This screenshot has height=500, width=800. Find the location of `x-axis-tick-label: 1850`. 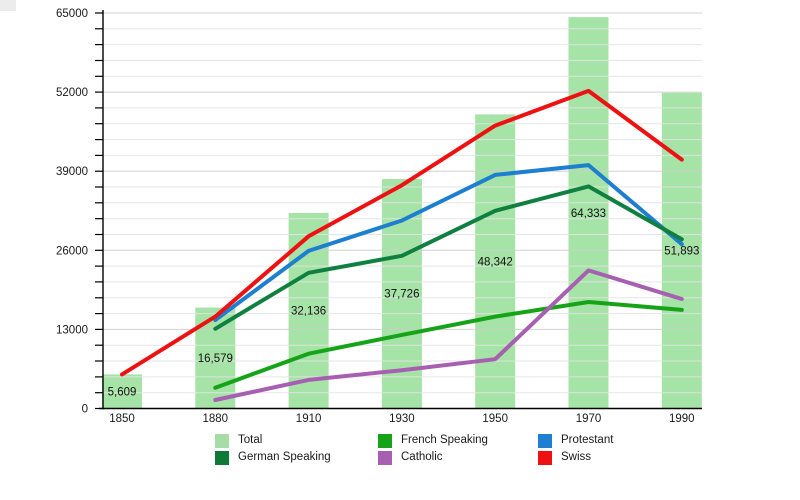

x-axis-tick-label: 1850 is located at coordinates (122, 419).